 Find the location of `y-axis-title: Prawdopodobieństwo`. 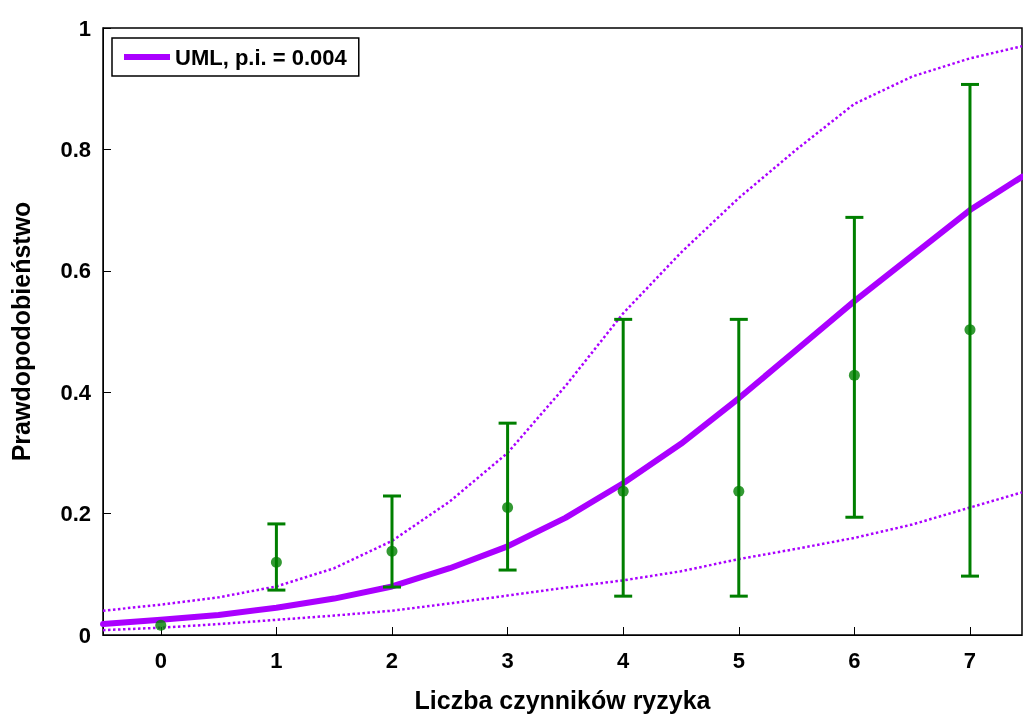

y-axis-title: Prawdopodobieństwo is located at coordinates (20, 331).